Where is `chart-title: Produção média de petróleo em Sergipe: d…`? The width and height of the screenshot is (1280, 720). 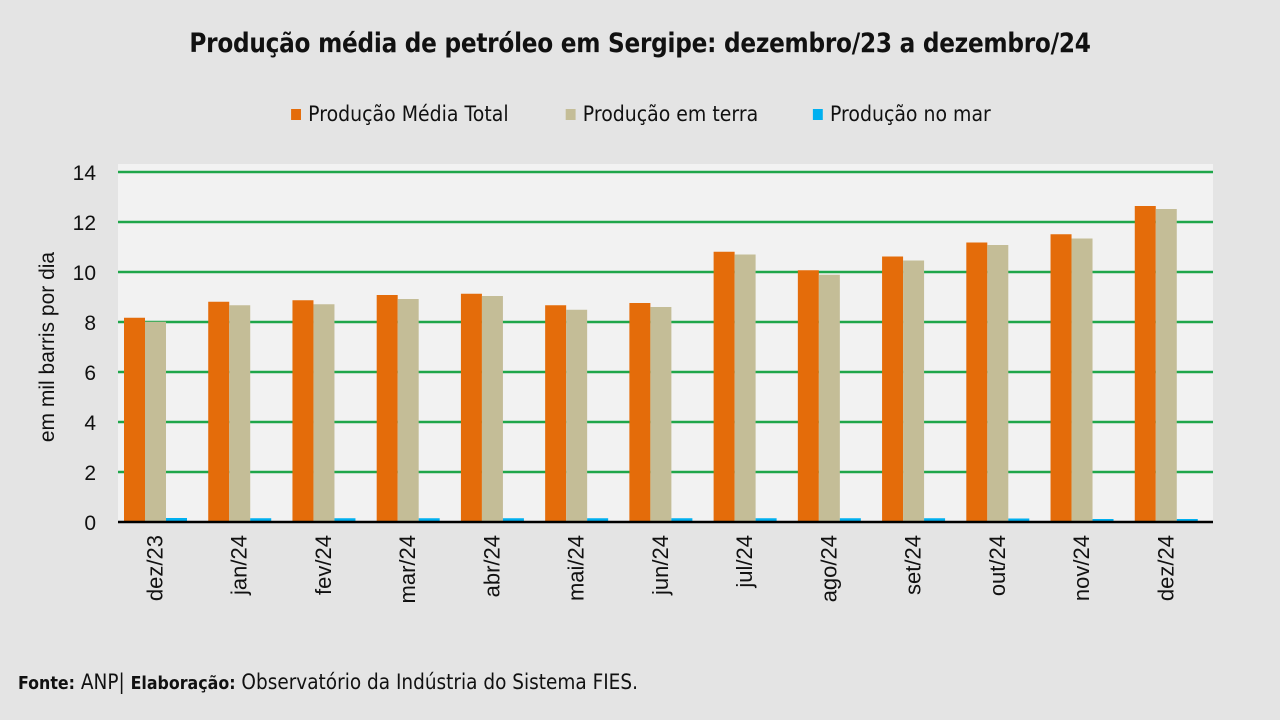
chart-title: Produção média de petróleo em Sergipe: d… is located at coordinates (640, 43).